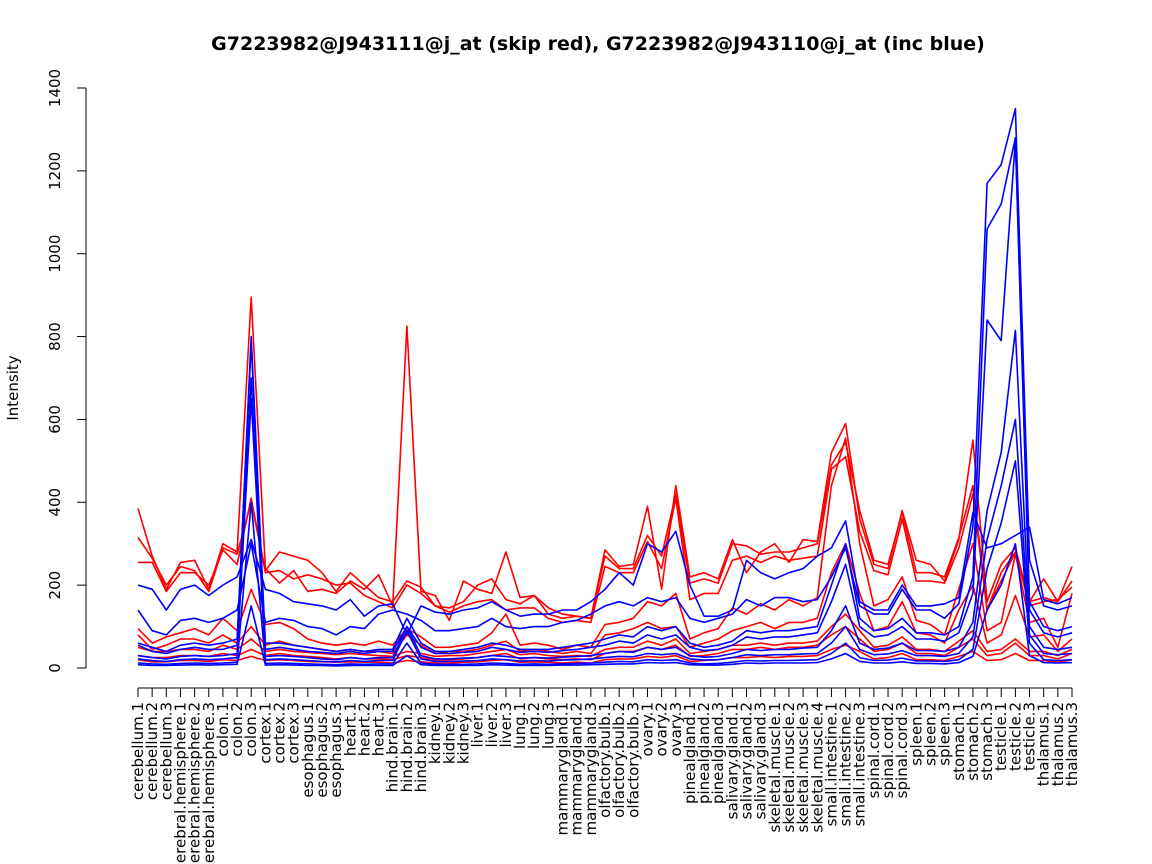  Describe the element at coordinates (55, 502) in the screenshot. I see `y-tick-label: 400` at that location.